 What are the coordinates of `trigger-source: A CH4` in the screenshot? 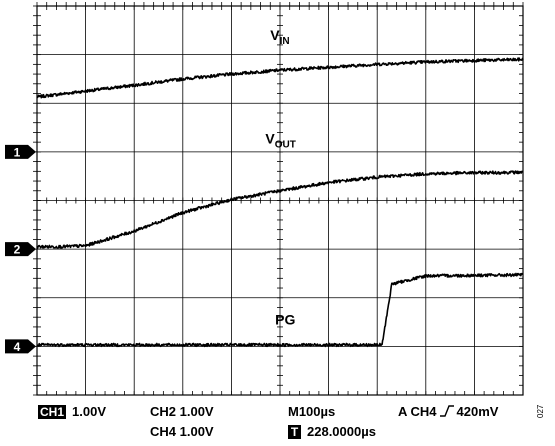 It's located at (417, 411).